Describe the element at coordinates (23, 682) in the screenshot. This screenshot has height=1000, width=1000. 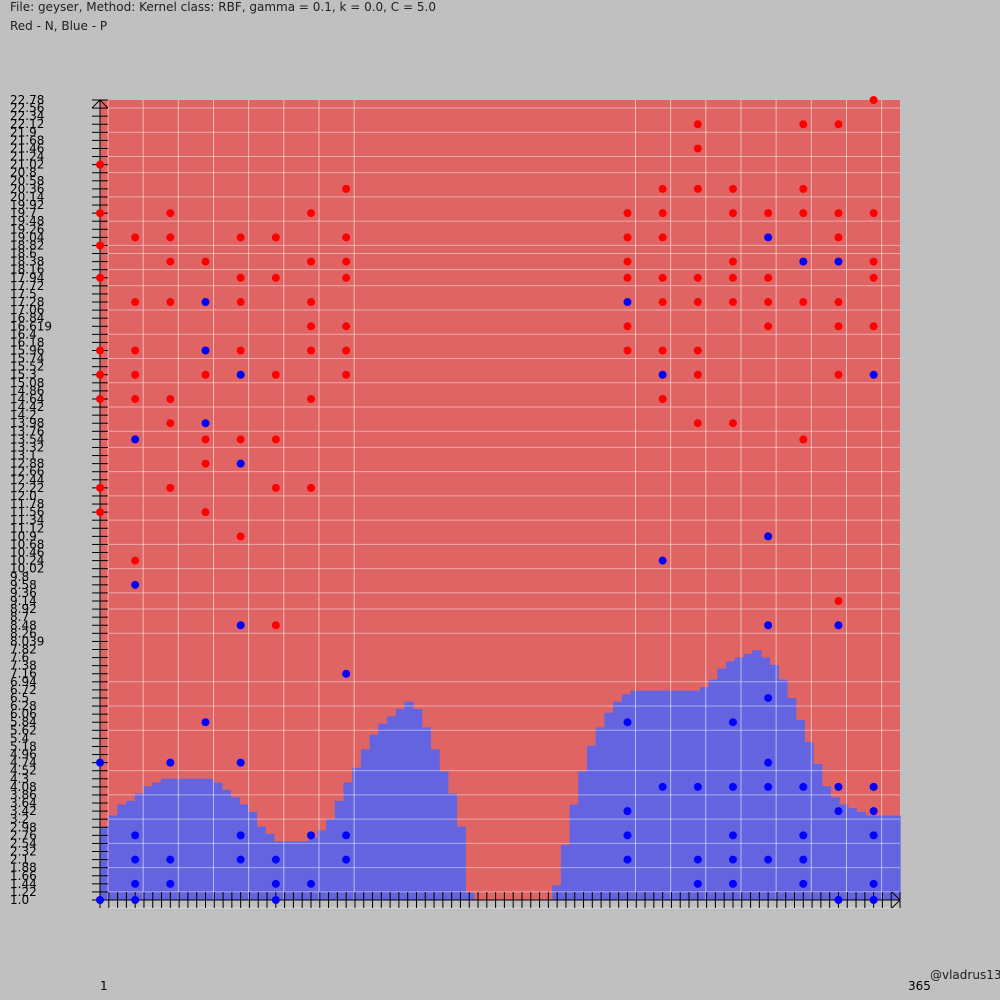
I see `y-tick-label: 6.94` at that location.